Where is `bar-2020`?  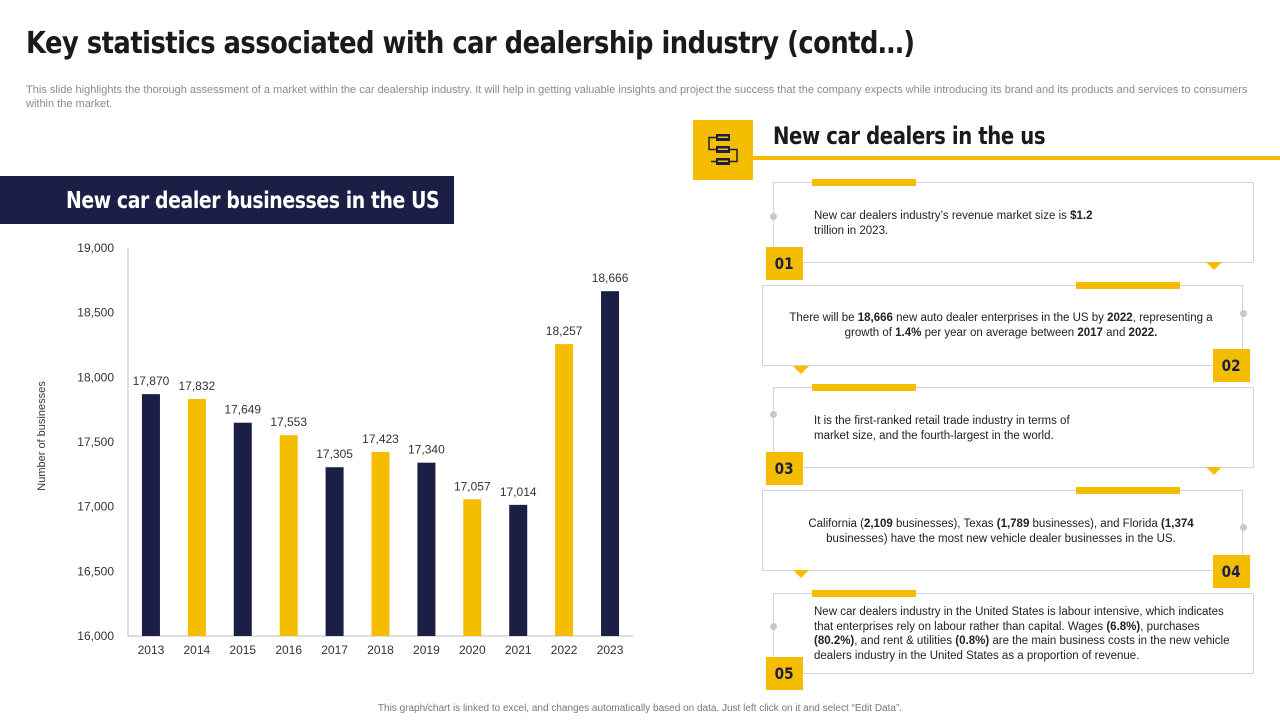
bar-2020 is located at coordinates (472, 567).